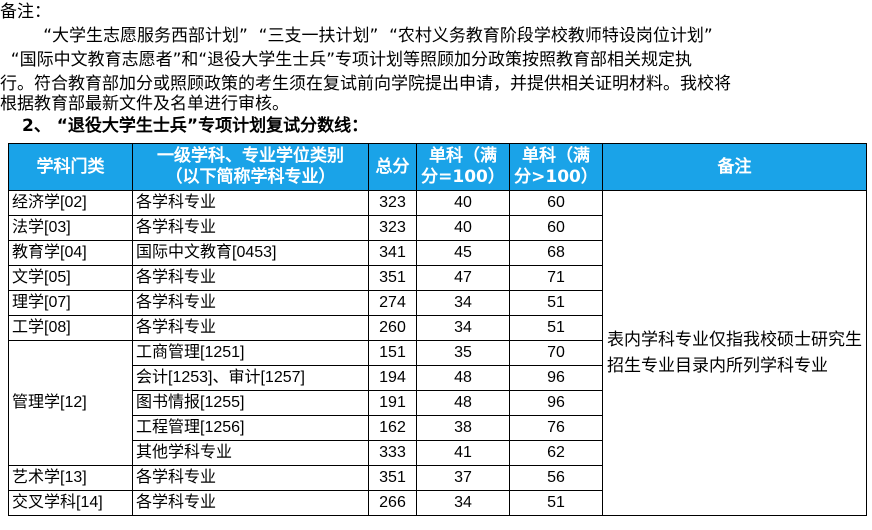 This screenshot has width=872, height=530. I want to click on table-row: 图书情报[1255] 191 48 96, so click(438, 403).